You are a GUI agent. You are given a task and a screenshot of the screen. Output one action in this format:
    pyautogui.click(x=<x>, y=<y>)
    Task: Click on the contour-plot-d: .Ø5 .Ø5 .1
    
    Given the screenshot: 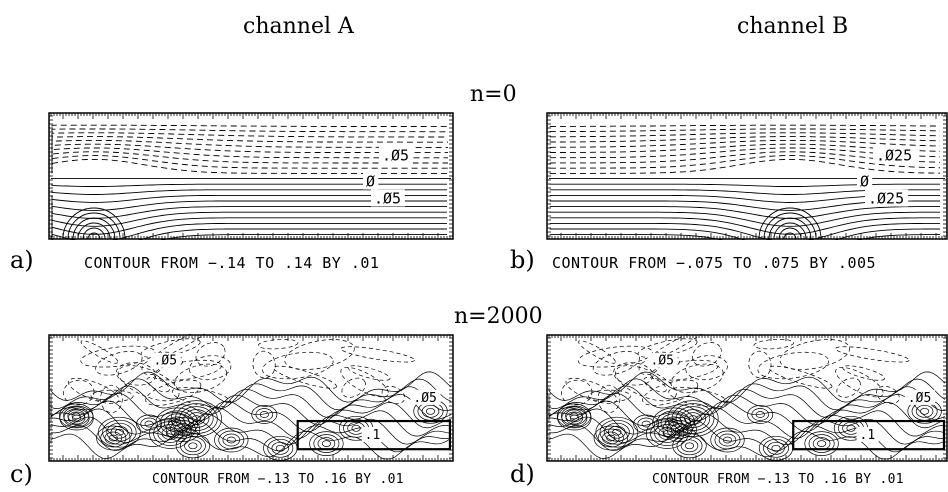 What is the action you would take?
    pyautogui.click(x=747, y=398)
    